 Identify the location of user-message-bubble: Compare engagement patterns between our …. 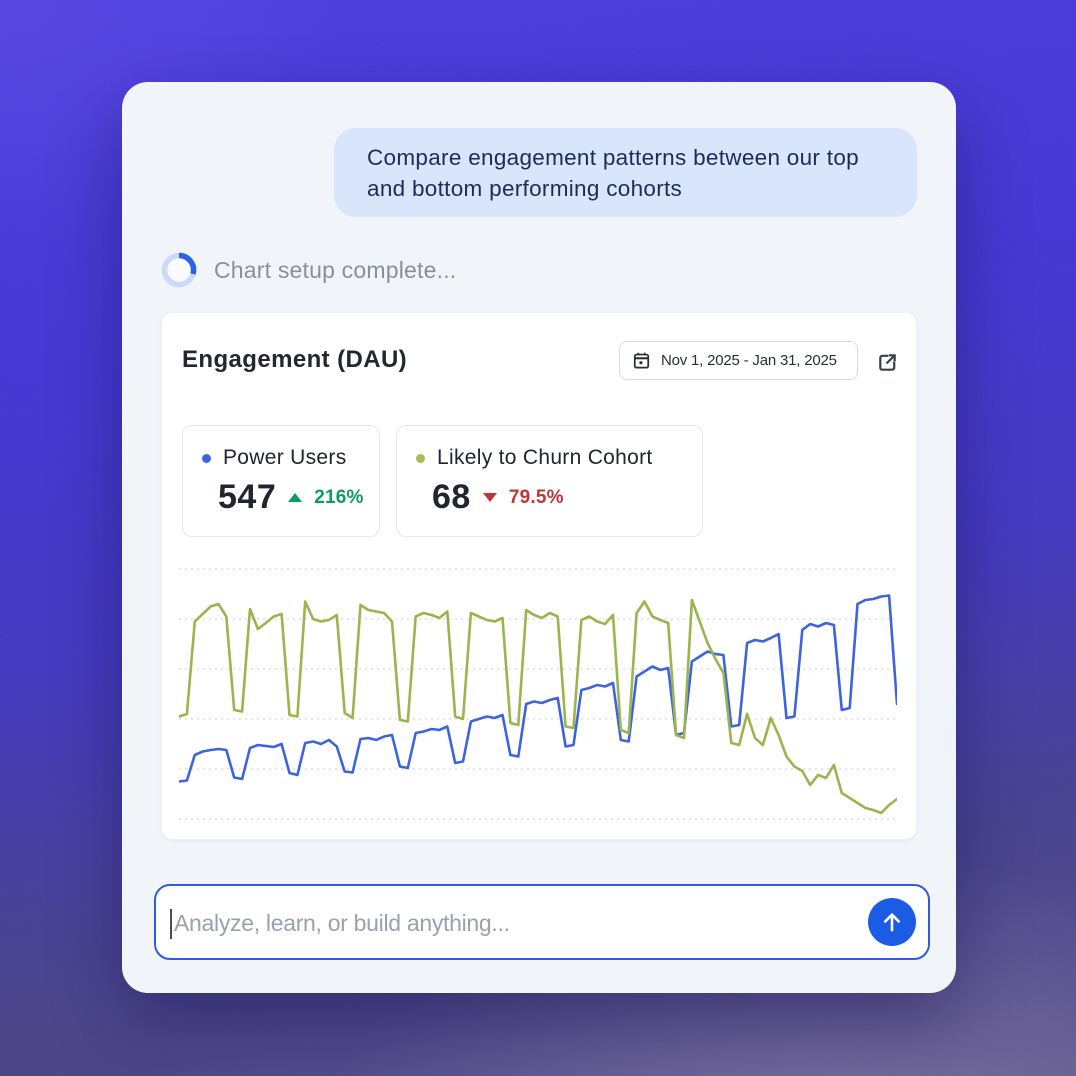
(625, 172).